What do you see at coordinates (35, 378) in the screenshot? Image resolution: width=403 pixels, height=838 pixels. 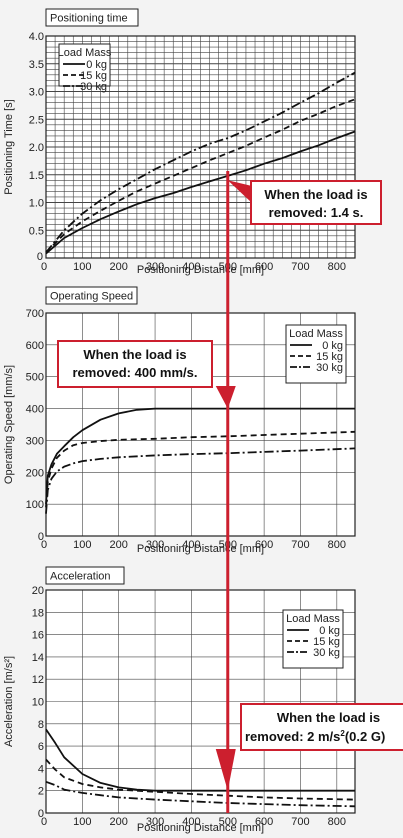 I see `y-tick-label: 500` at bounding box center [35, 378].